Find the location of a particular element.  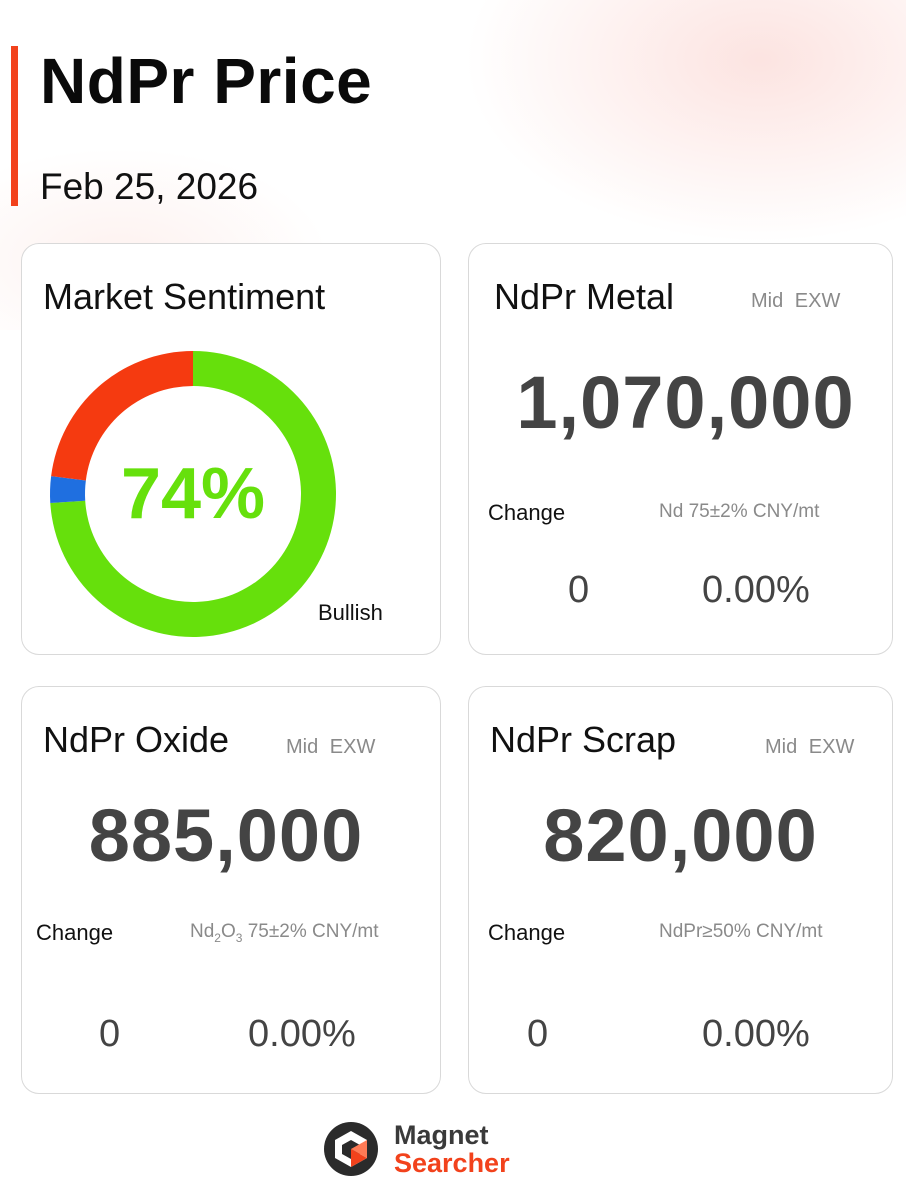

metal-spec: Nd 75±2% CNY/mt is located at coordinates (739, 511).